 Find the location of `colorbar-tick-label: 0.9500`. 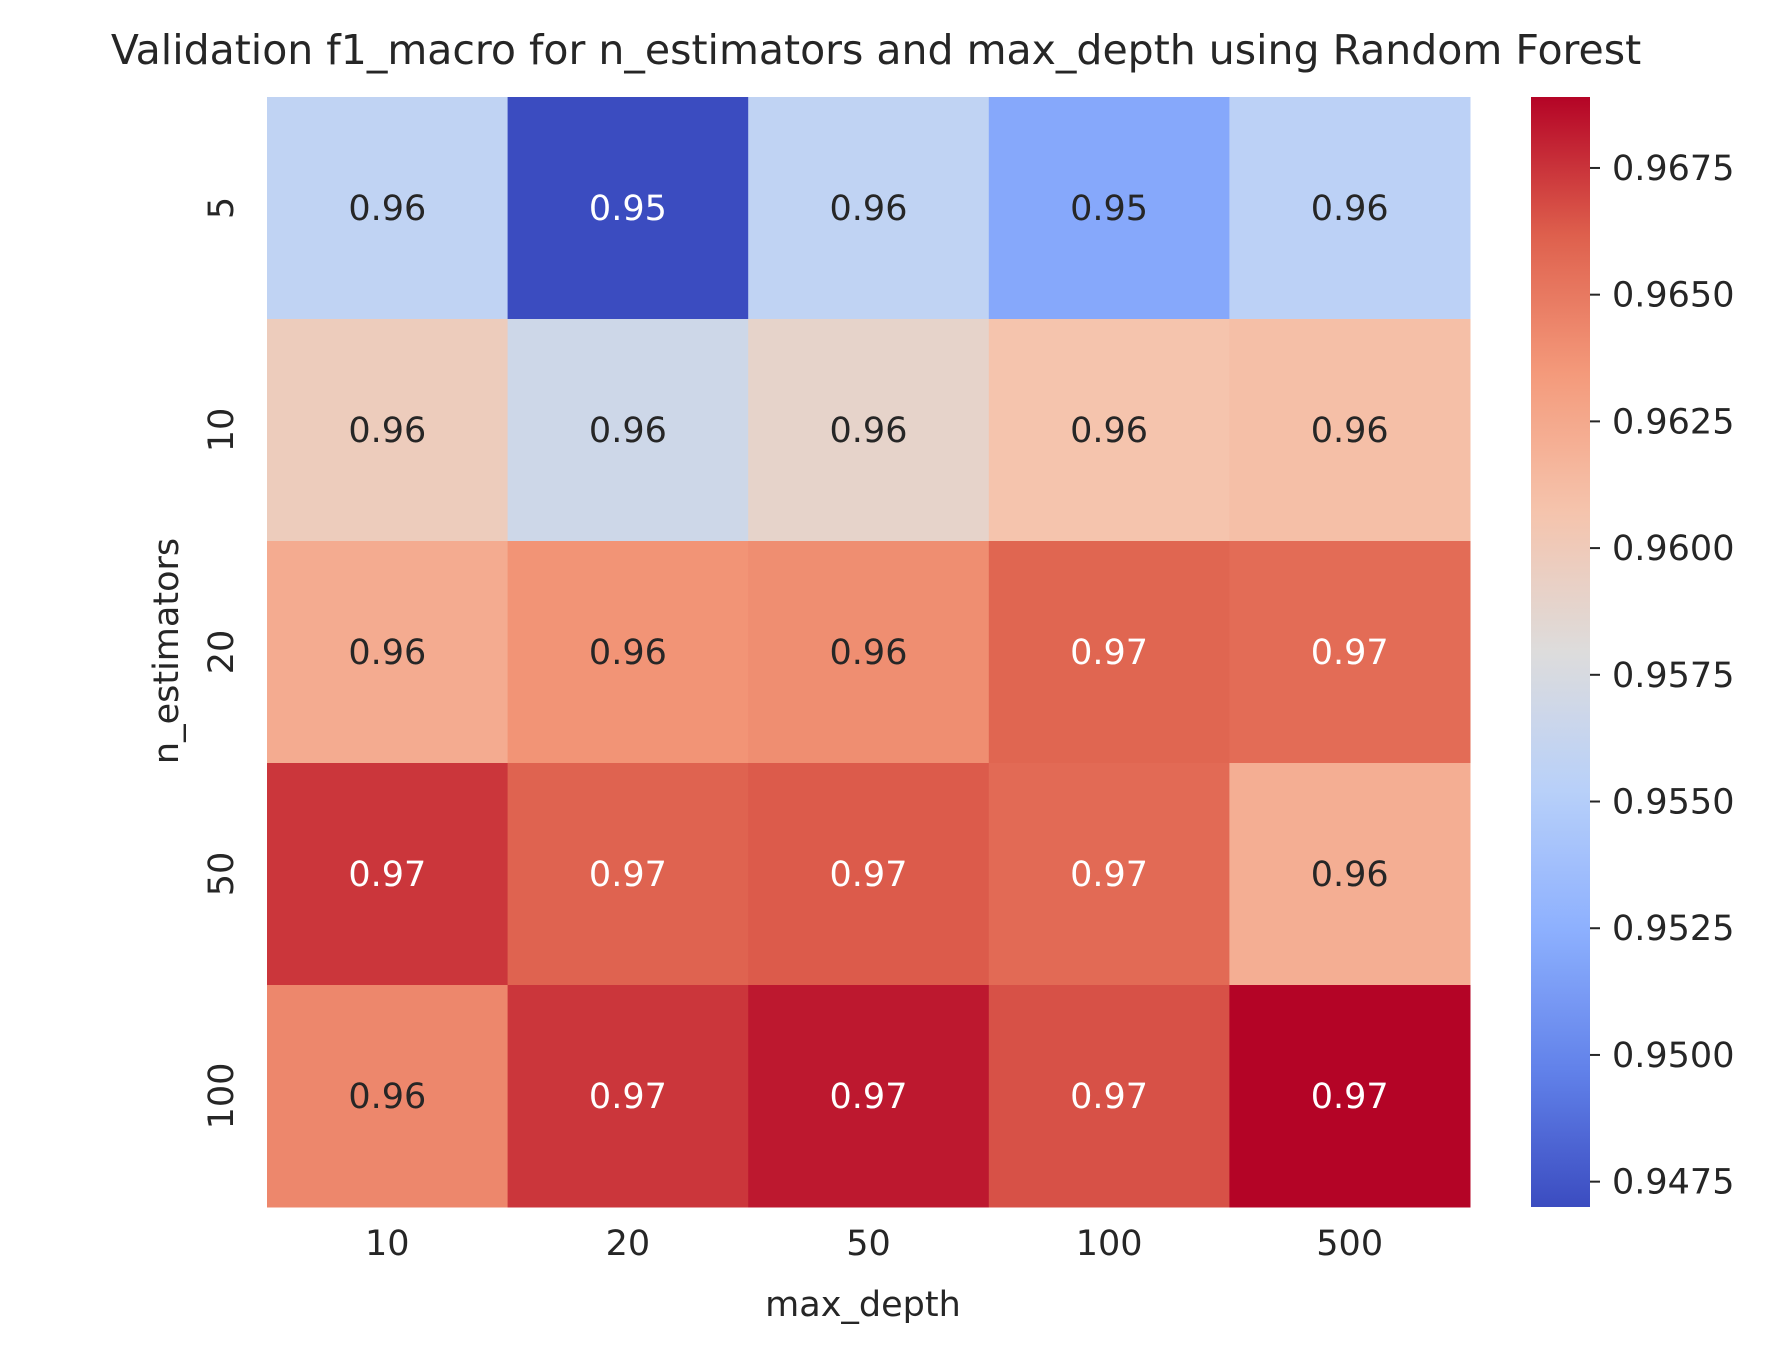

colorbar-tick-label: 0.9500 is located at coordinates (1673, 1056).